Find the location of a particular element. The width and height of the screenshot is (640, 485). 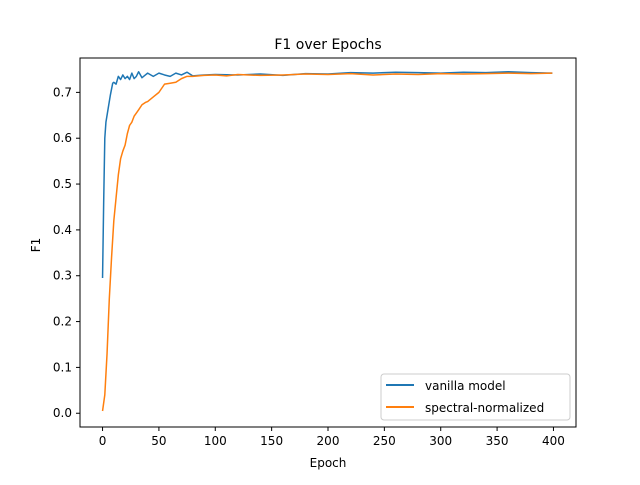

x-tick-label: 0 is located at coordinates (103, 441).